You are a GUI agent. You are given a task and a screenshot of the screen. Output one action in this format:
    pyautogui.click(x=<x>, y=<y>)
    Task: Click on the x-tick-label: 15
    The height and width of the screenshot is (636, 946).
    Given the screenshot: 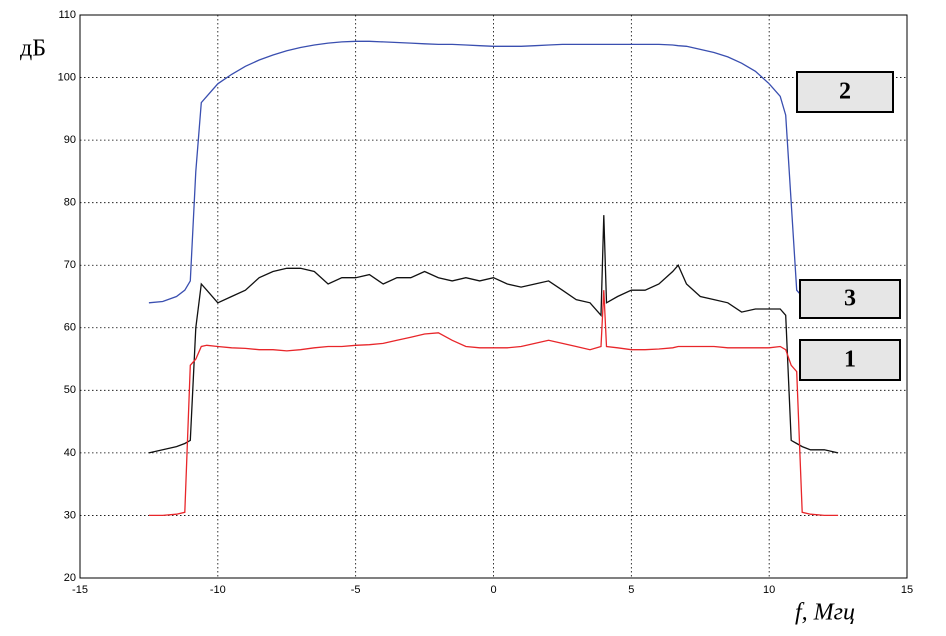 What is the action you would take?
    pyautogui.click(x=907, y=590)
    